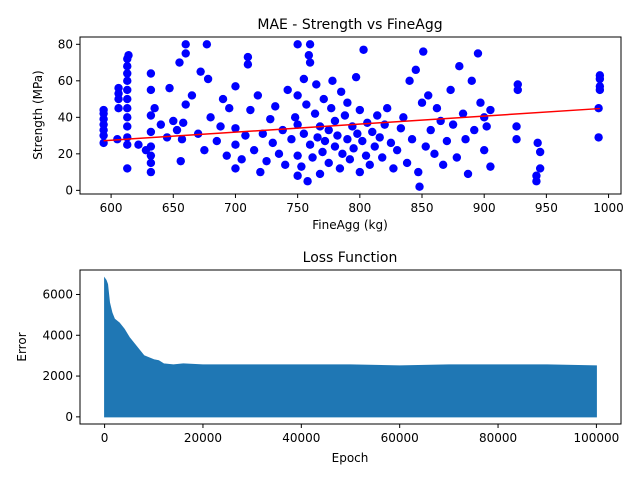 The image size is (640, 480). What do you see at coordinates (38, 115) in the screenshot?
I see `y-axis-label: Strength (MPa)` at bounding box center [38, 115].